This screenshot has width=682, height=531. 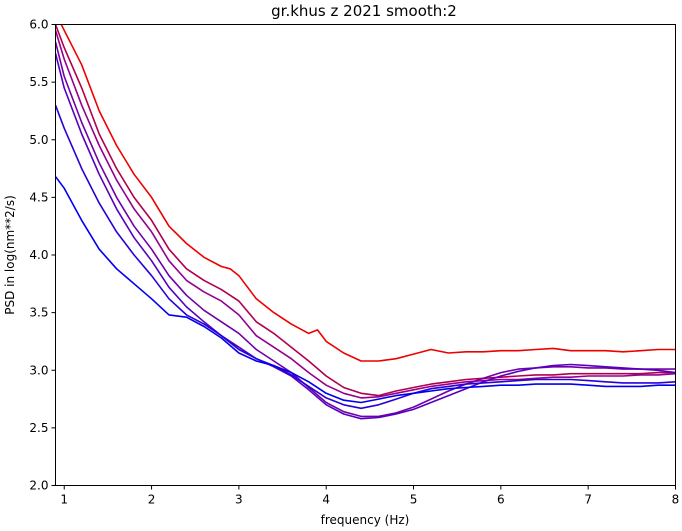 What do you see at coordinates (38, 82) in the screenshot?
I see `y-tick-label: 5.5` at bounding box center [38, 82].